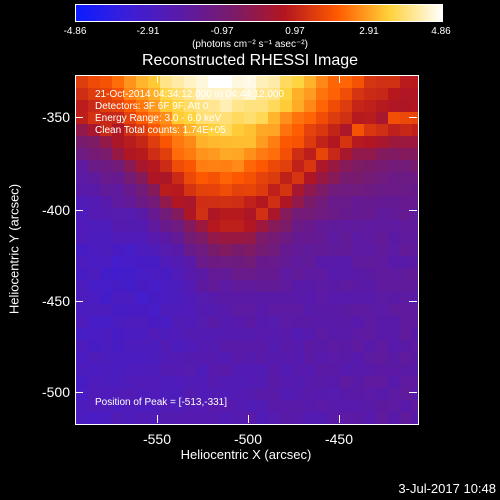  I want to click on colorbar-tick-label: 0.97, so click(295, 31).